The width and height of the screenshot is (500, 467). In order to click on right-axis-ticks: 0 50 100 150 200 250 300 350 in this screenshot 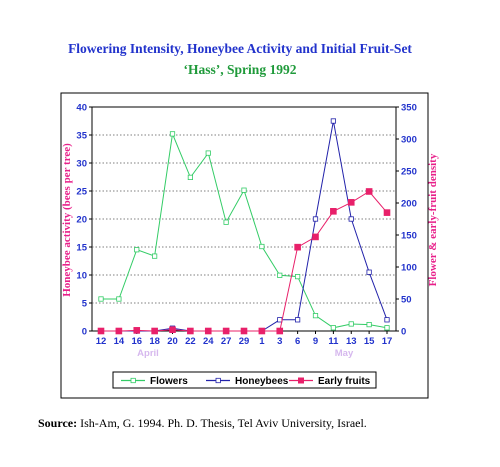, I will do `click(406, 220)`.